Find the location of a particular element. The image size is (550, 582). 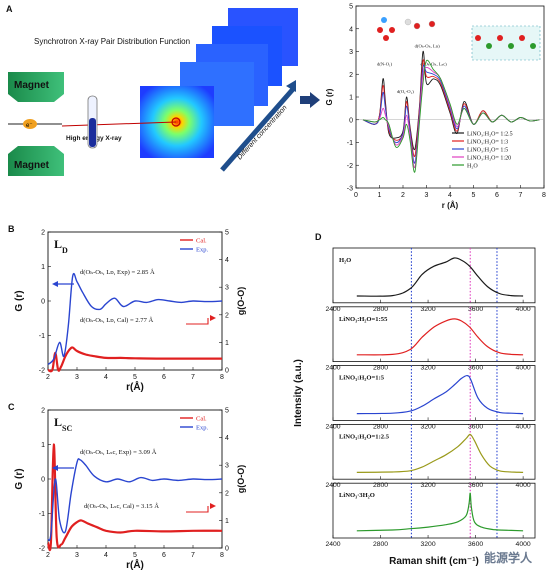

x-tick-label: 4000 is located at coordinates (523, 368).